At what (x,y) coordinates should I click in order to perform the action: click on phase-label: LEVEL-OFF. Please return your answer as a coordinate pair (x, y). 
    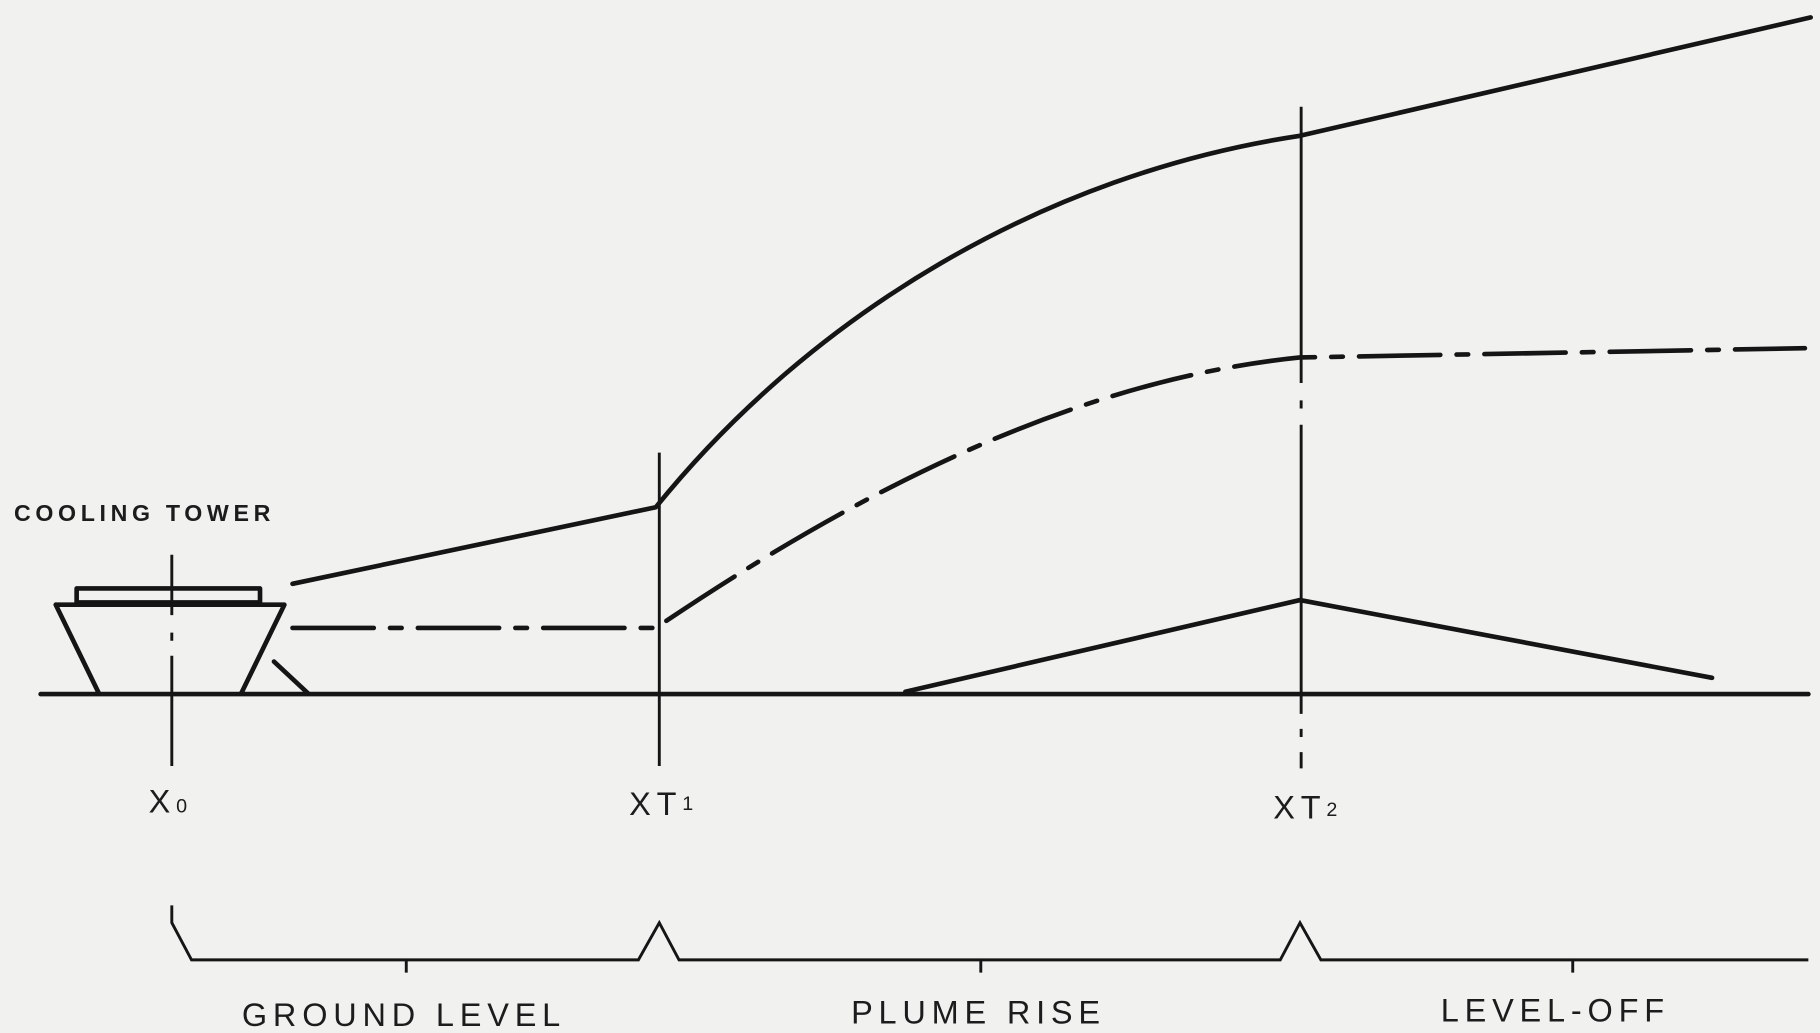
    Looking at the image, I should click on (1555, 1010).